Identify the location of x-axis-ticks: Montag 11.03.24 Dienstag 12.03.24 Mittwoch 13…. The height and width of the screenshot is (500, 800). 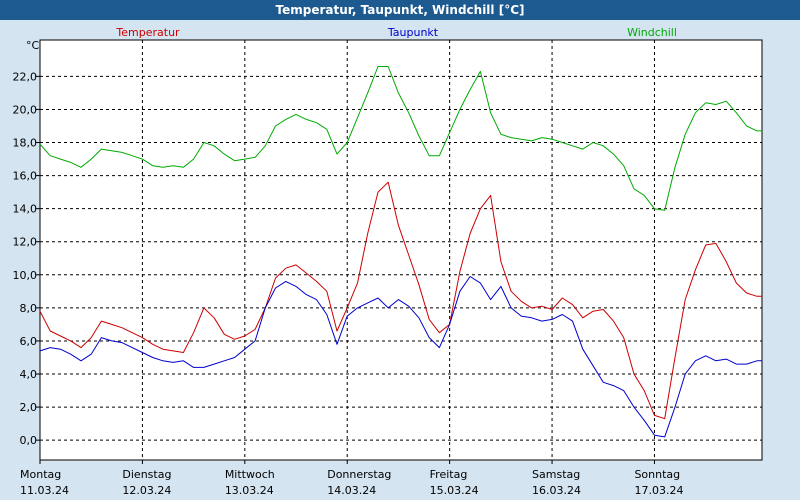
(351, 478).